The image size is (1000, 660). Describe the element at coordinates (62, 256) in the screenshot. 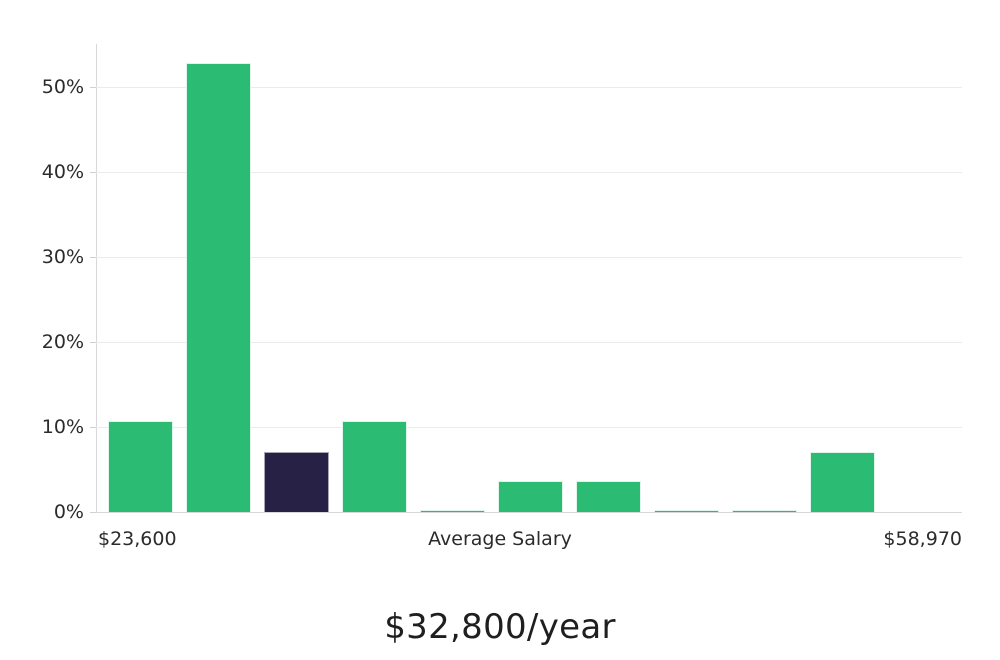

I see `y-axis-tick-label: 30%` at that location.